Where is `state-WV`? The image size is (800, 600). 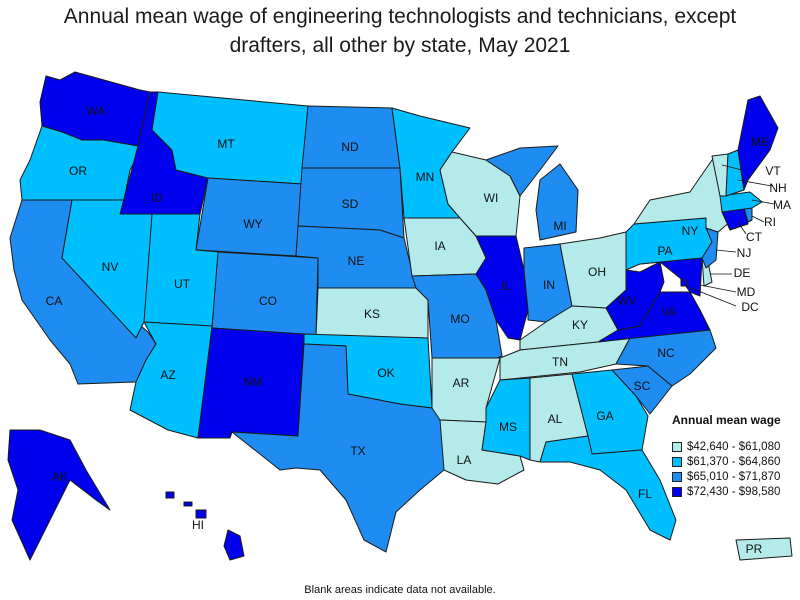 state-WV is located at coordinates (635, 296).